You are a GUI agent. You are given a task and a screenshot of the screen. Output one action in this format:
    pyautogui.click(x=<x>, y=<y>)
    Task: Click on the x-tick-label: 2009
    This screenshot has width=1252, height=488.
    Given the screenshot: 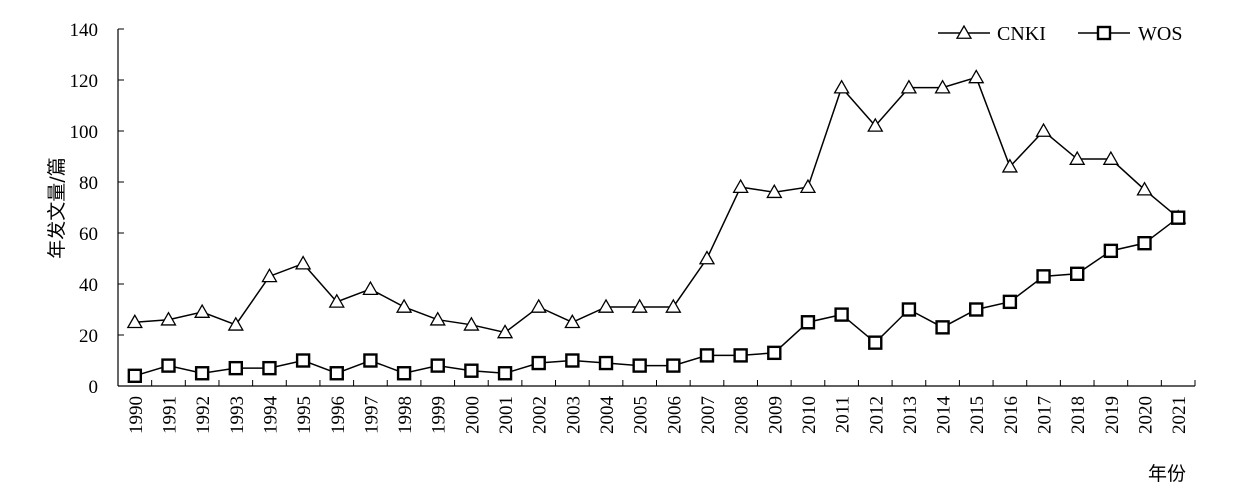 What is the action you would take?
    pyautogui.click(x=775, y=415)
    